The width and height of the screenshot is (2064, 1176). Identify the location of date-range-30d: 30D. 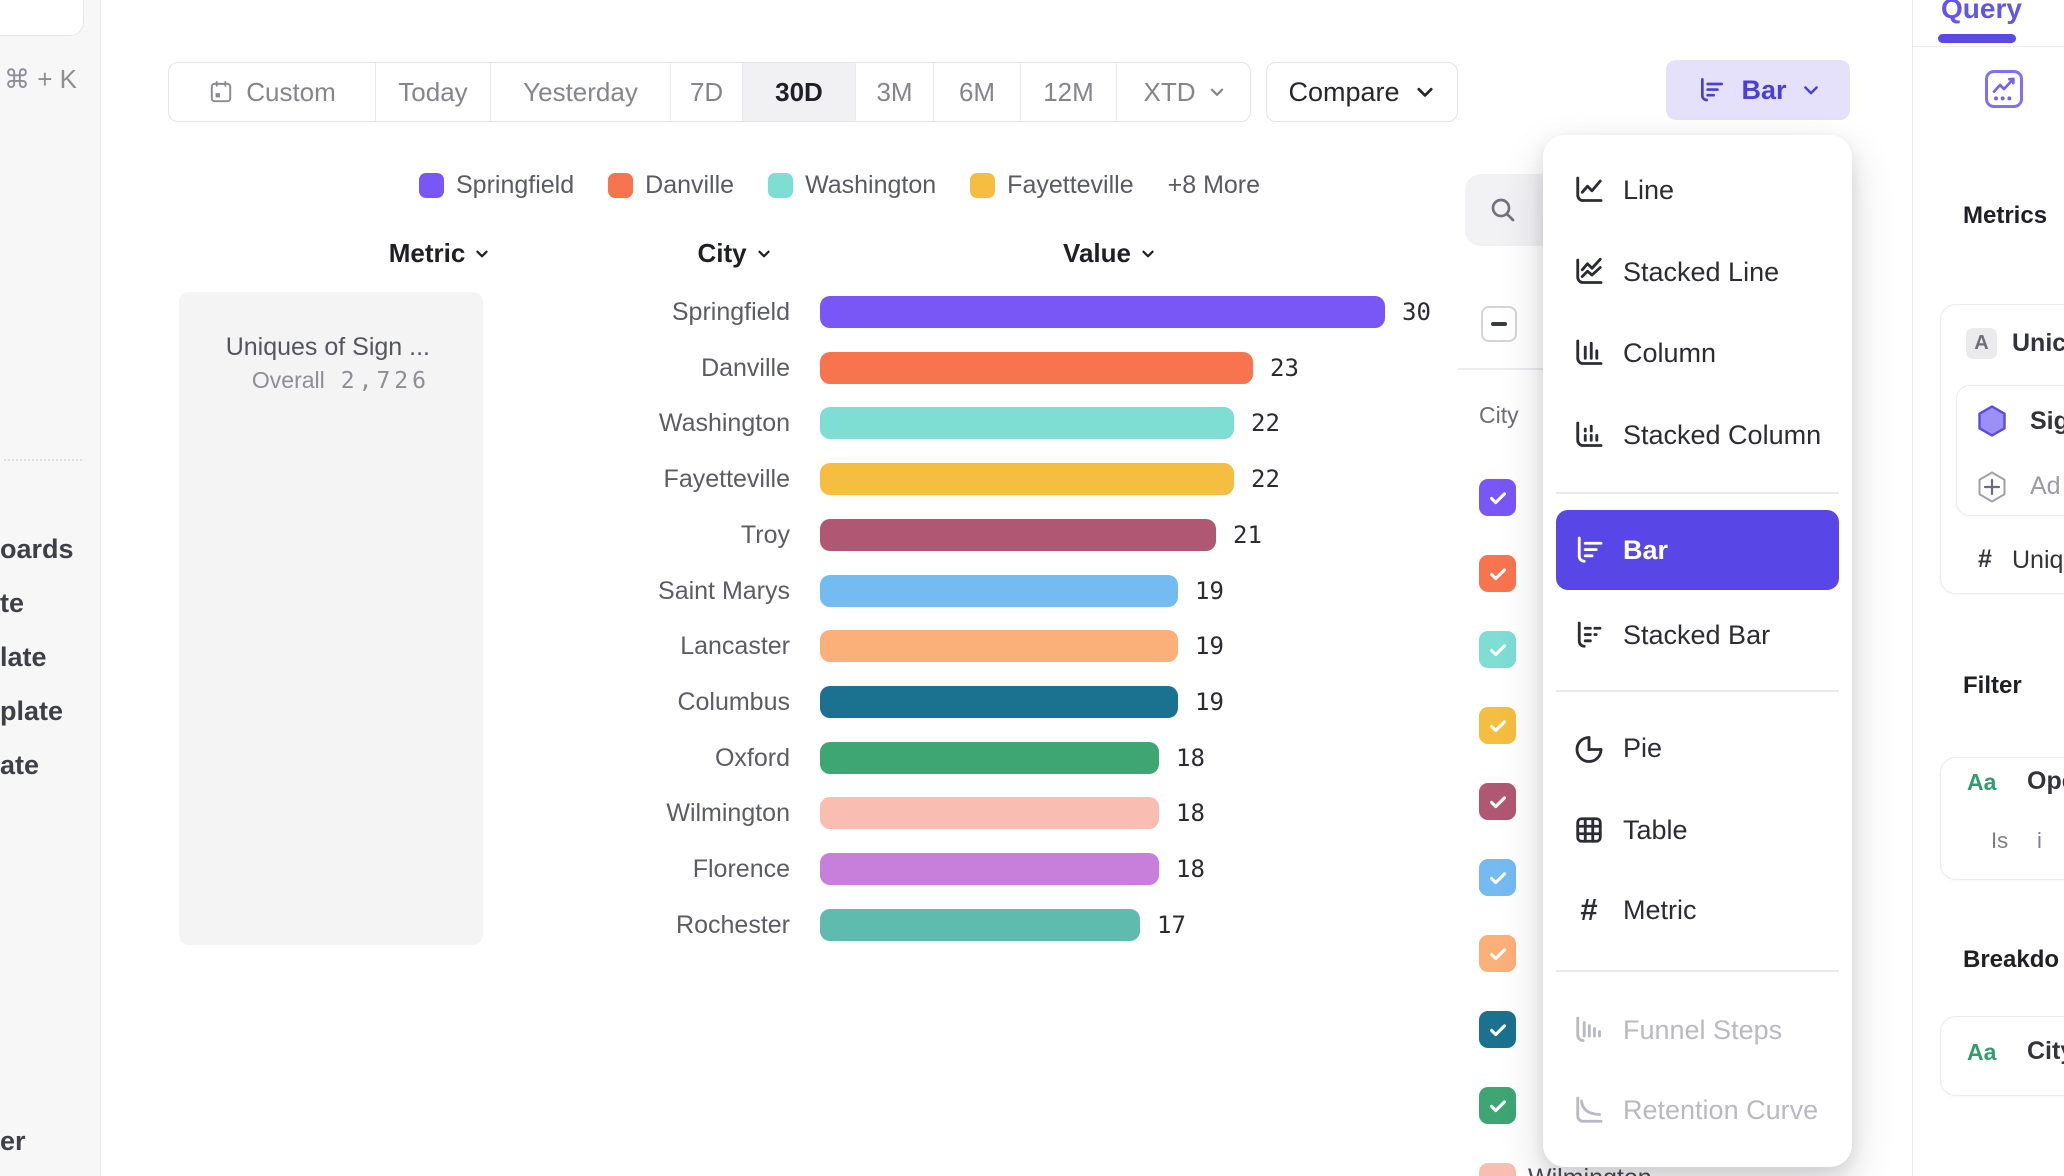
(799, 92).